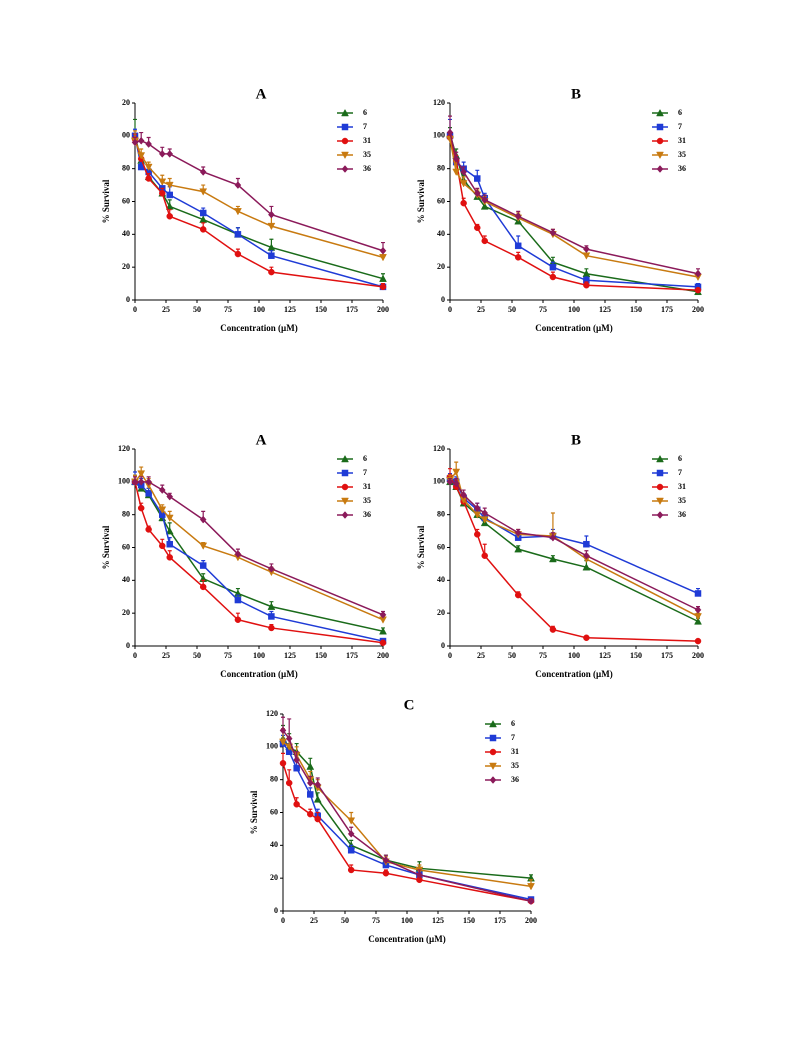  What do you see at coordinates (605, 309) in the screenshot?
I see `x-tick-label: 125` at bounding box center [605, 309].